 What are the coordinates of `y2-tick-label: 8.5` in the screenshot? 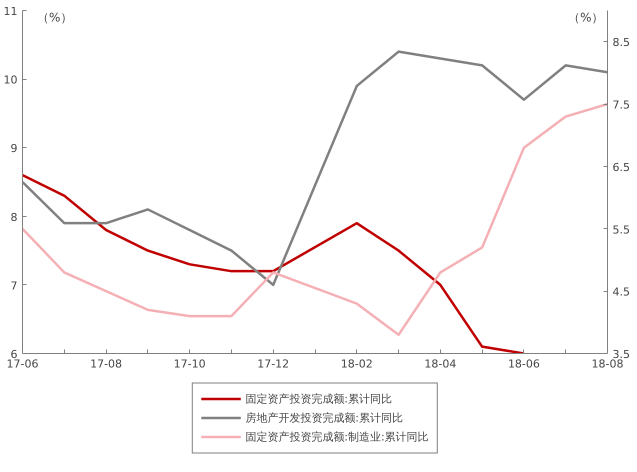 It's located at (621, 43).